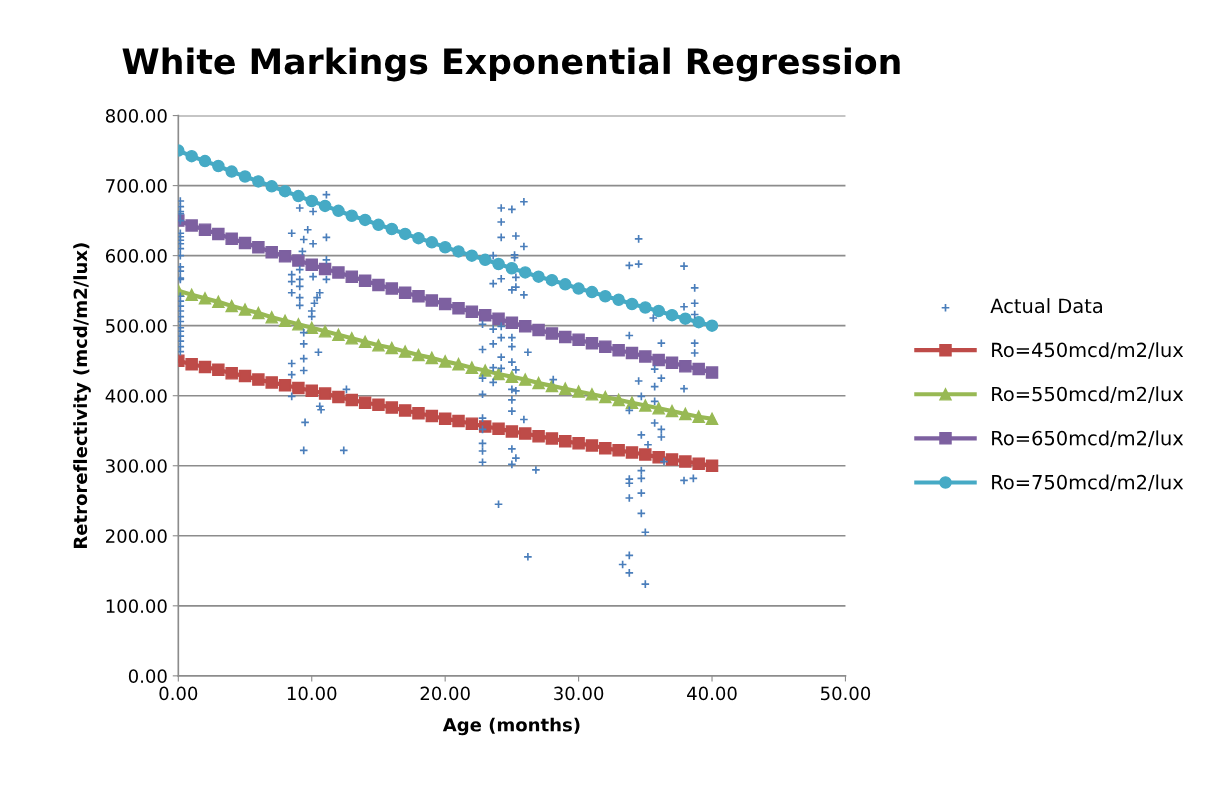  What do you see at coordinates (136, 396) in the screenshot?
I see `y-tick-label: 400.00` at bounding box center [136, 396].